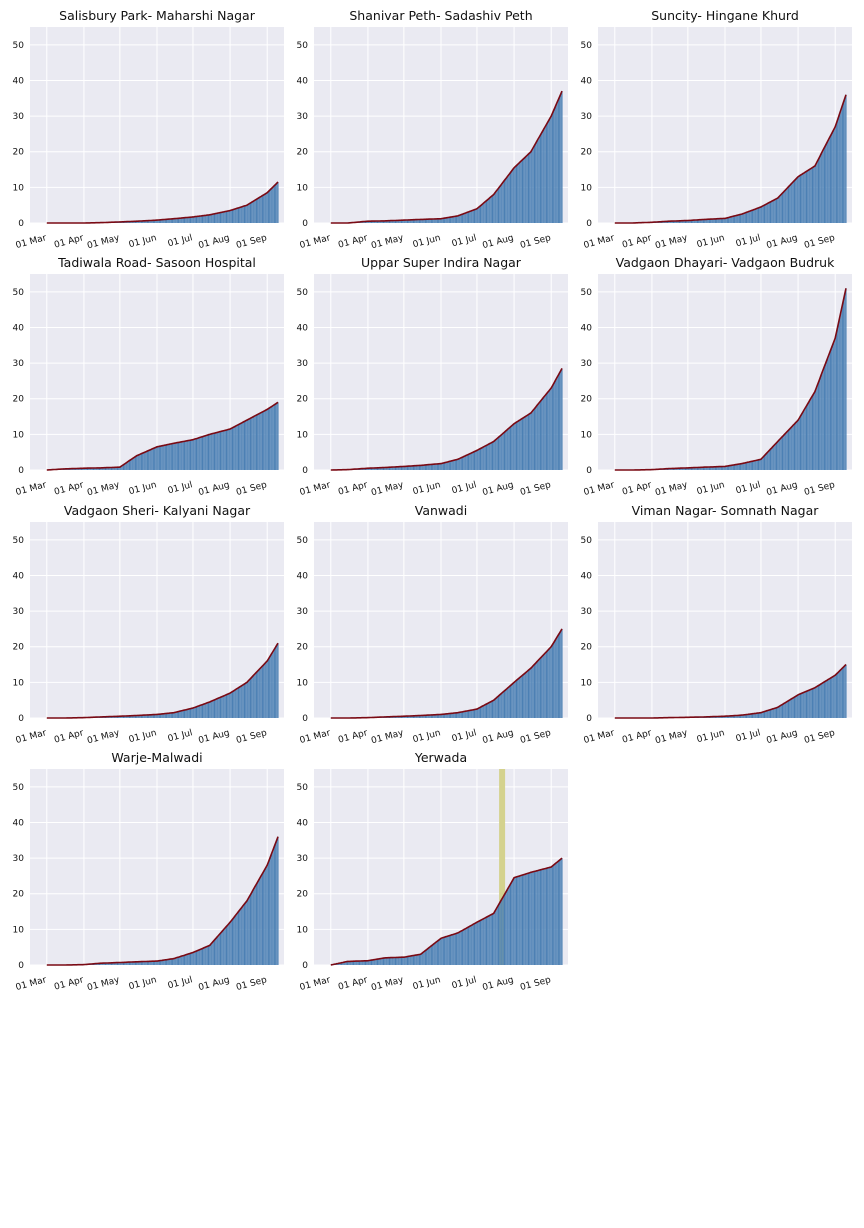  Describe the element at coordinates (31, 984) in the screenshot. I see `x-tick-label: 01 Mar` at that location.